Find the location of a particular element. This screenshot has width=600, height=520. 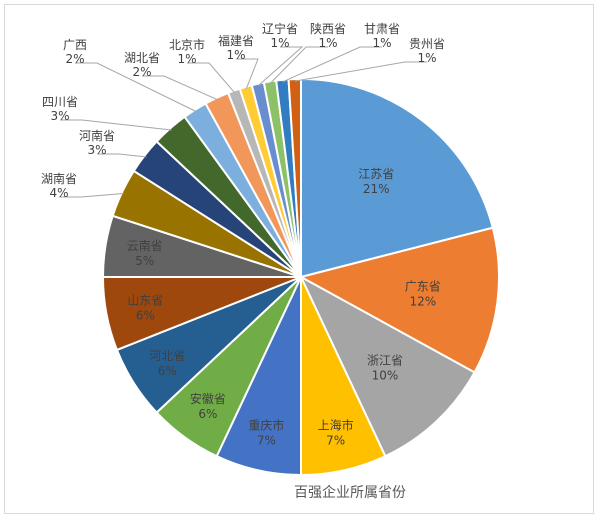

slice-label-value-5: 7% is located at coordinates (266, 441).